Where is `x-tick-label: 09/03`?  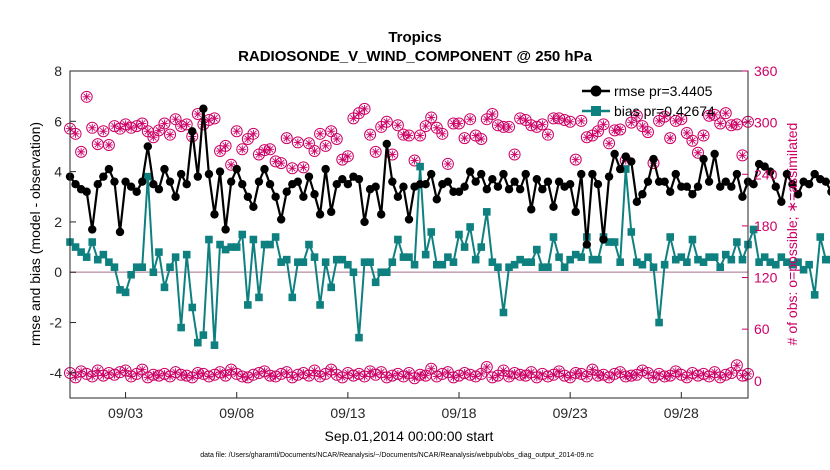 x-tick-label: 09/03 is located at coordinates (125, 413).